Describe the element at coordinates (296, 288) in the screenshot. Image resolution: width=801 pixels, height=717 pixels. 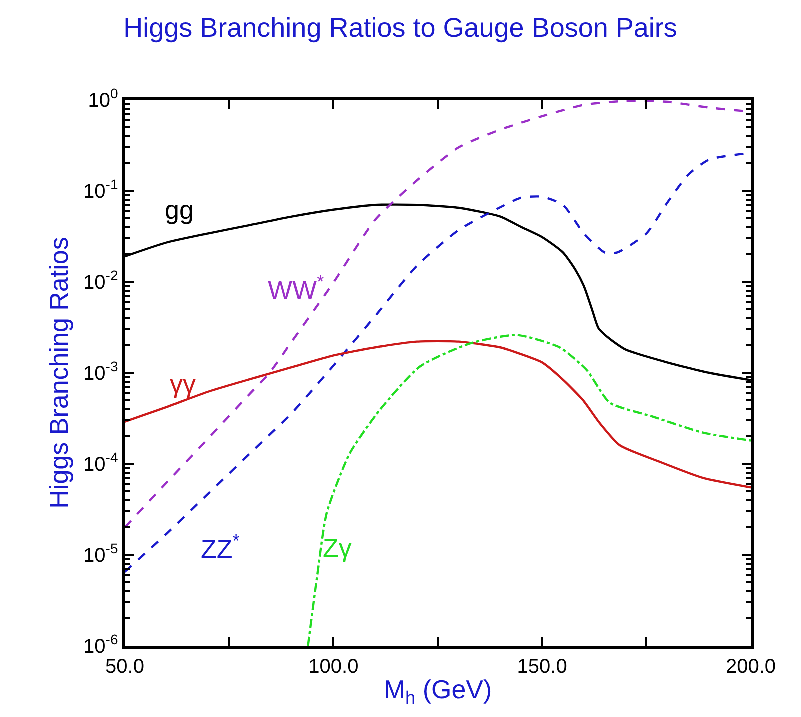
I see `series-label: WW$^{*}$` at that location.